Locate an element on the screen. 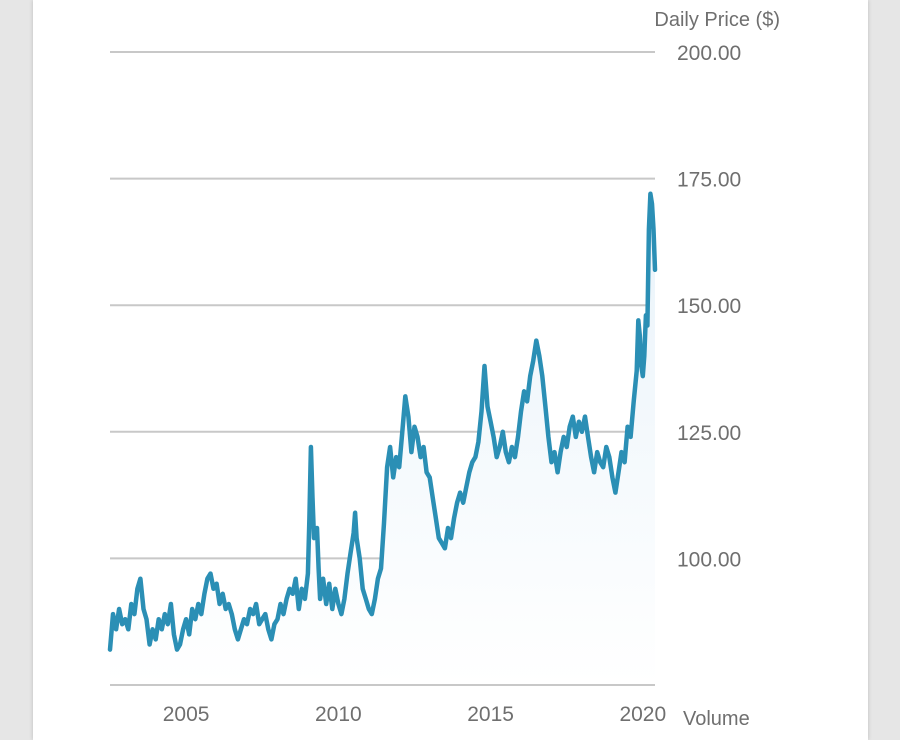 The width and height of the screenshot is (900, 740). x-axis-ticks: 2005 2010 2015 2020 is located at coordinates (414, 714).